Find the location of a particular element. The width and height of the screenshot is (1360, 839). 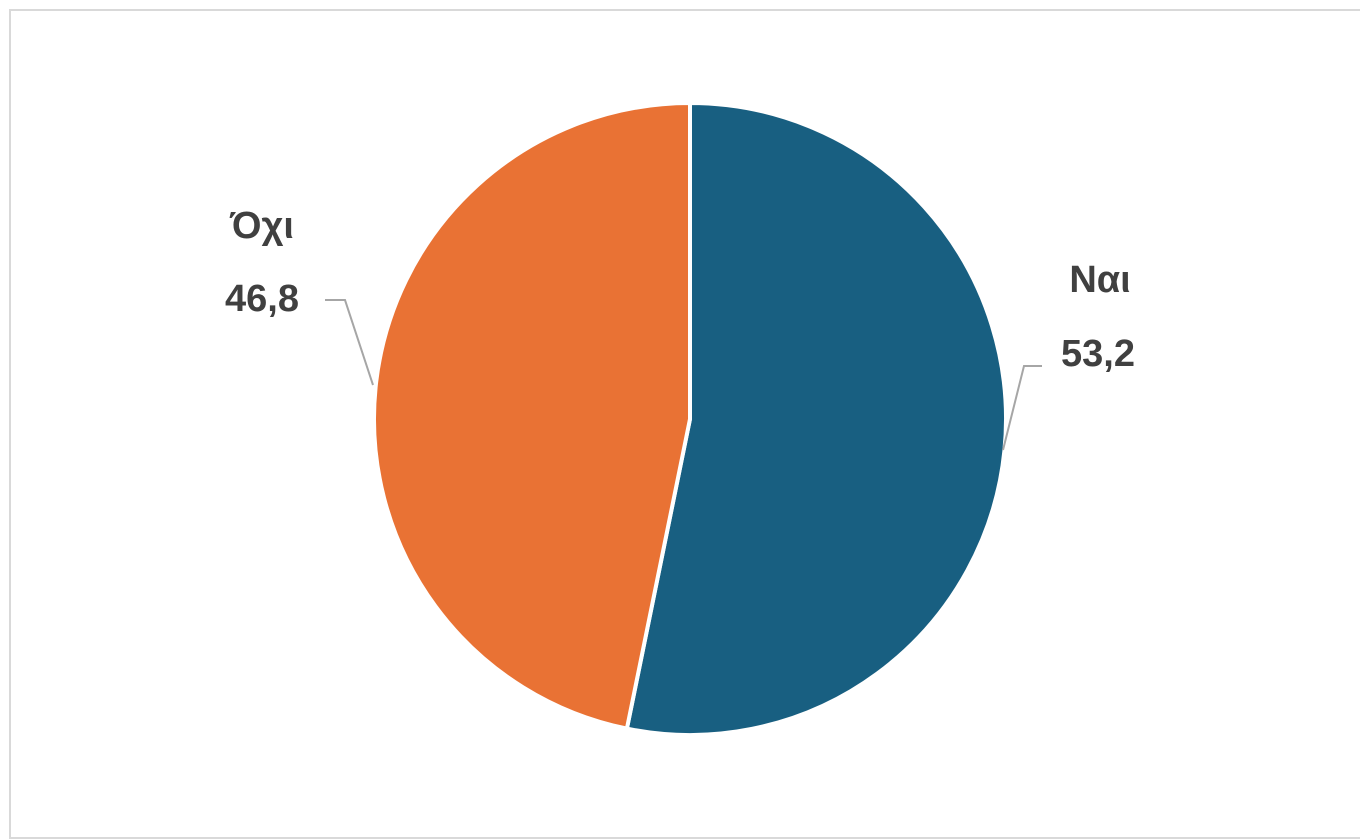

slice-value-label-2: 46,8 is located at coordinates (262, 299).